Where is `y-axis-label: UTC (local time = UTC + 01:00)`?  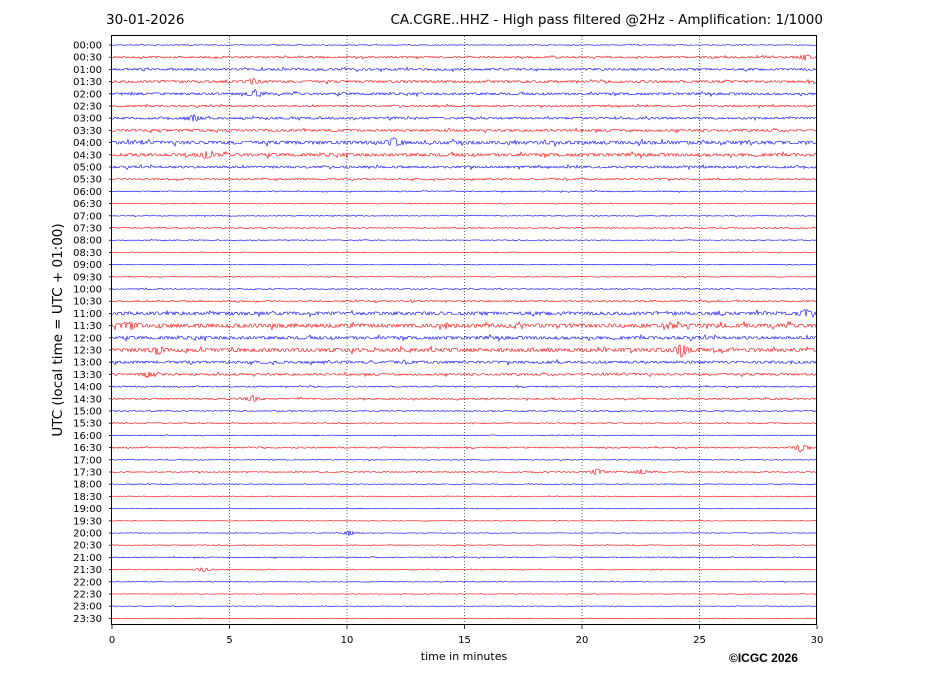
y-axis-label: UTC (local time = UTC + 01:00) is located at coordinates (58, 329).